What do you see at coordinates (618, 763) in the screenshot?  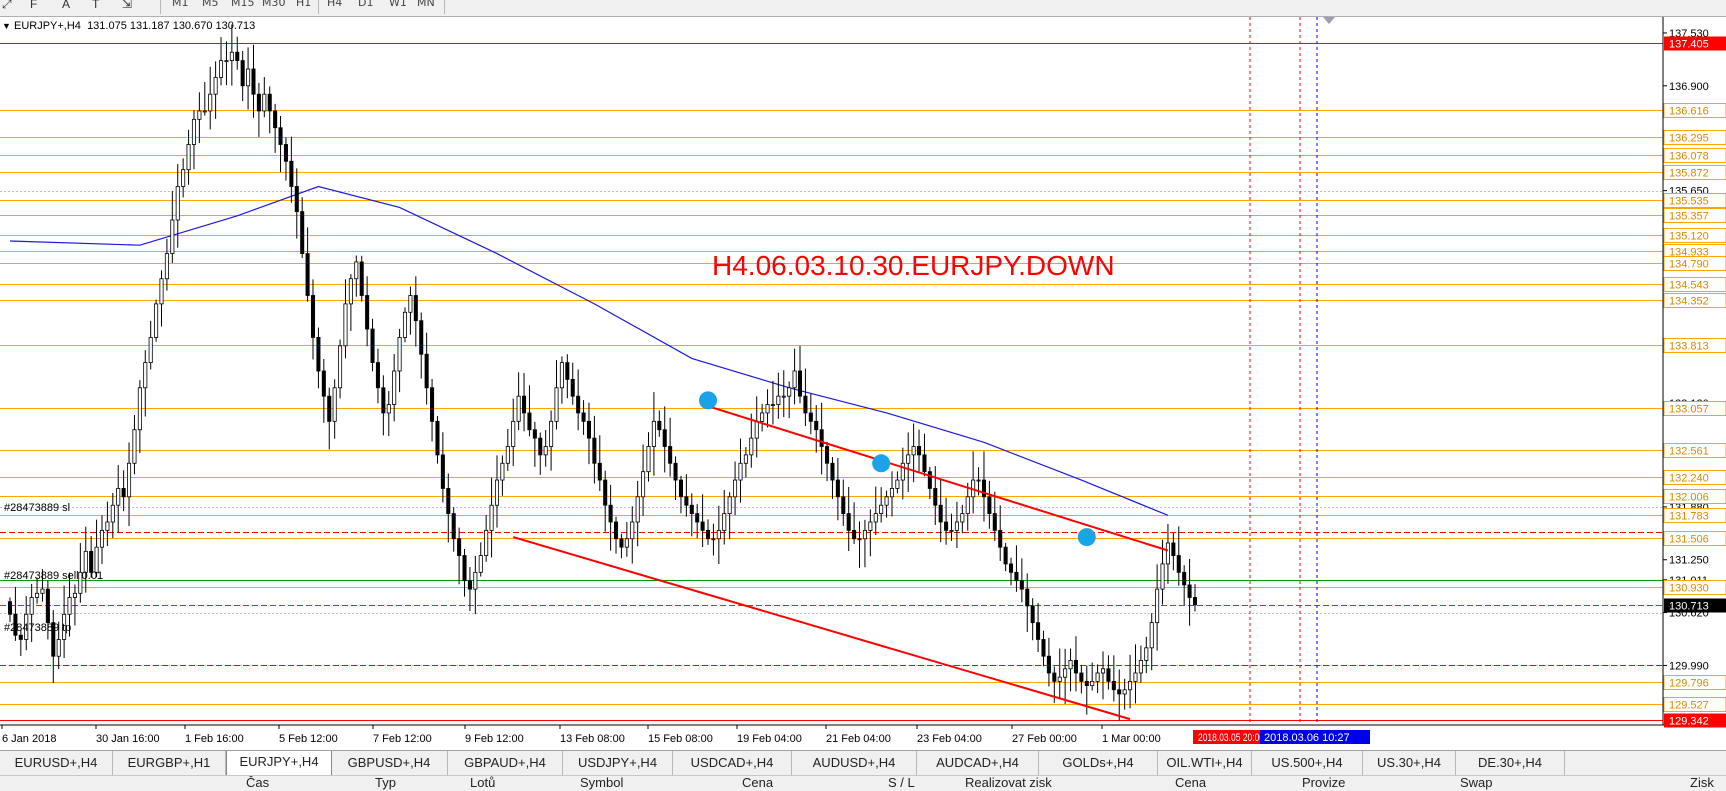 I see `chart-tab-usdjpy-h4: USDJPY+,H4` at bounding box center [618, 763].